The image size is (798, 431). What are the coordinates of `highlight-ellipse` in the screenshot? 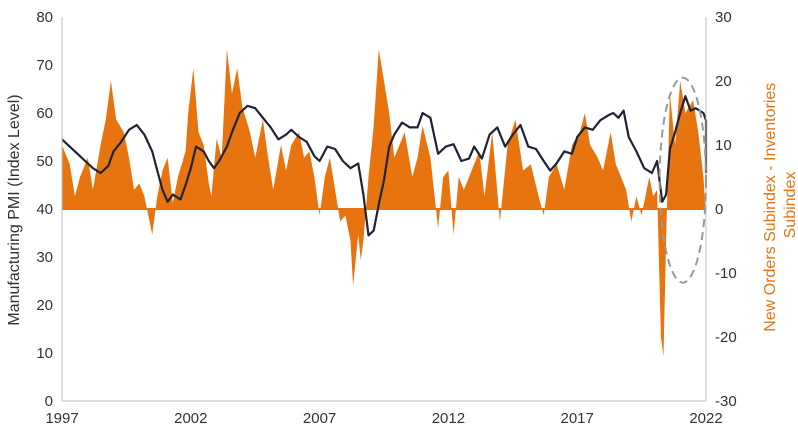 It's located at (682, 180).